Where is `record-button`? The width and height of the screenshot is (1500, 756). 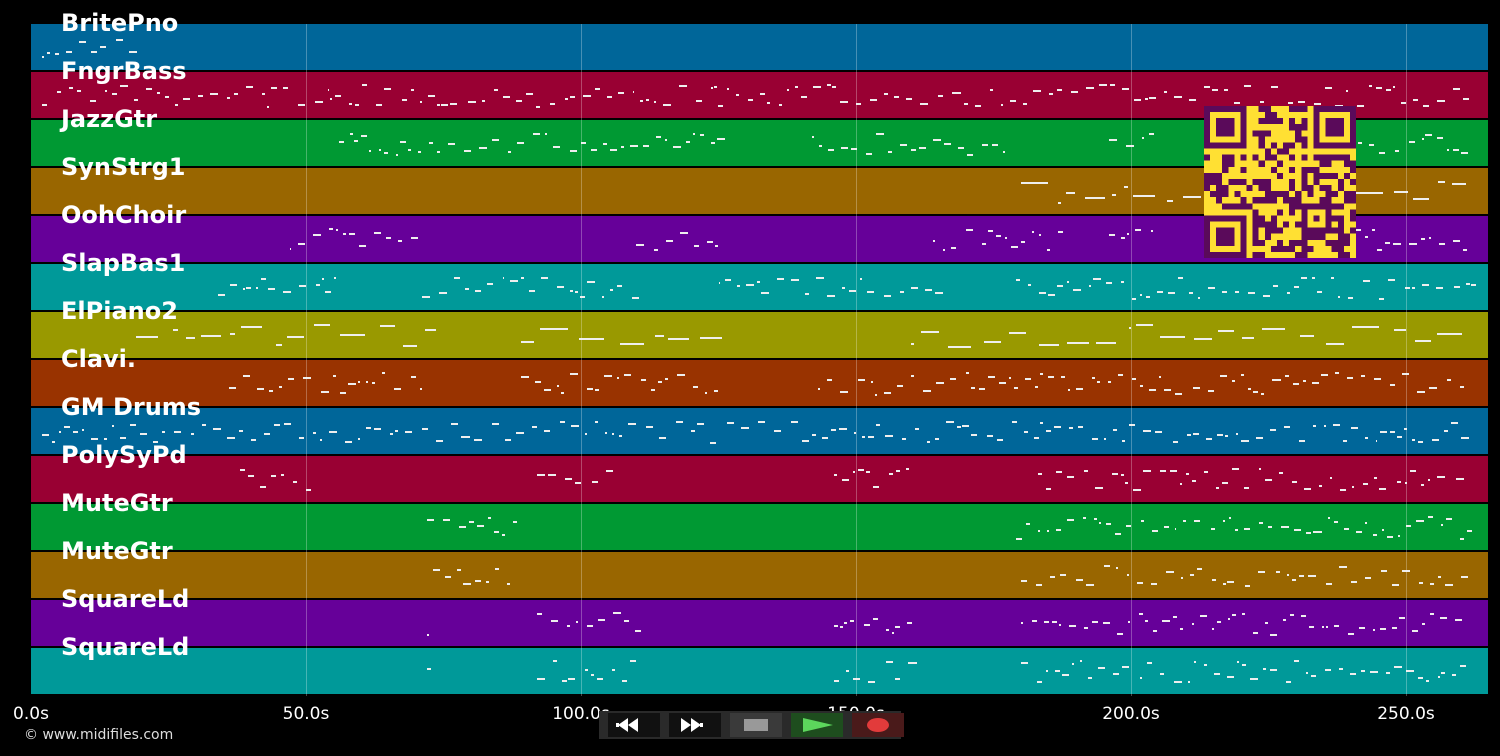
record-button is located at coordinates (878, 725).